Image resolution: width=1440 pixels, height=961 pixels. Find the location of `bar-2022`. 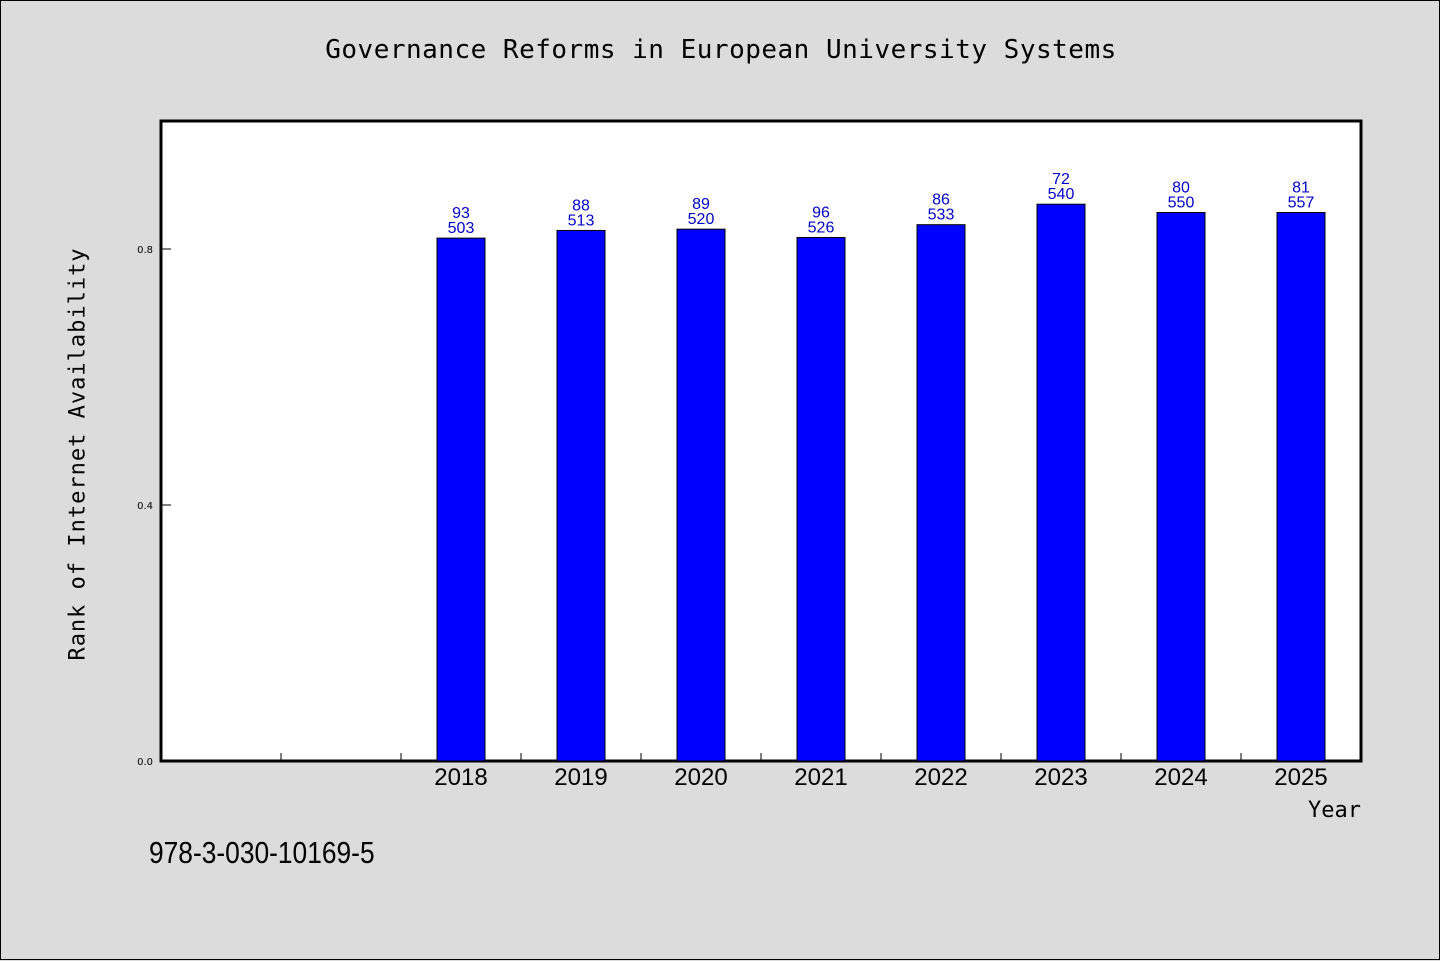

bar-2022 is located at coordinates (941, 493).